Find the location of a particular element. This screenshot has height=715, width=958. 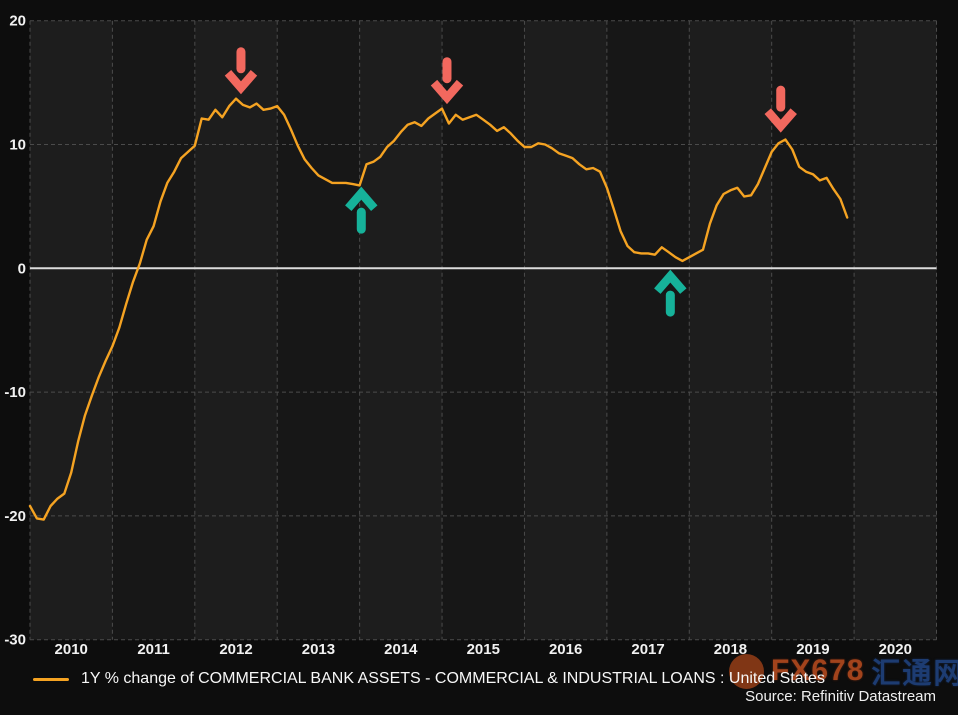

x-tick-label: 2017 is located at coordinates (647, 649).